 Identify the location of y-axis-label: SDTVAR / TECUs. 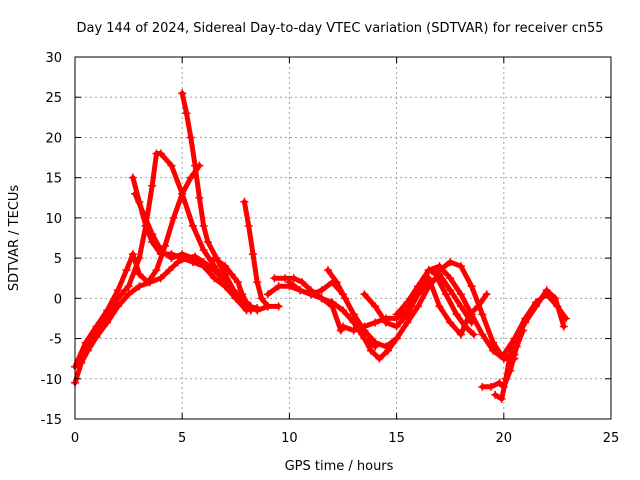
(14, 238).